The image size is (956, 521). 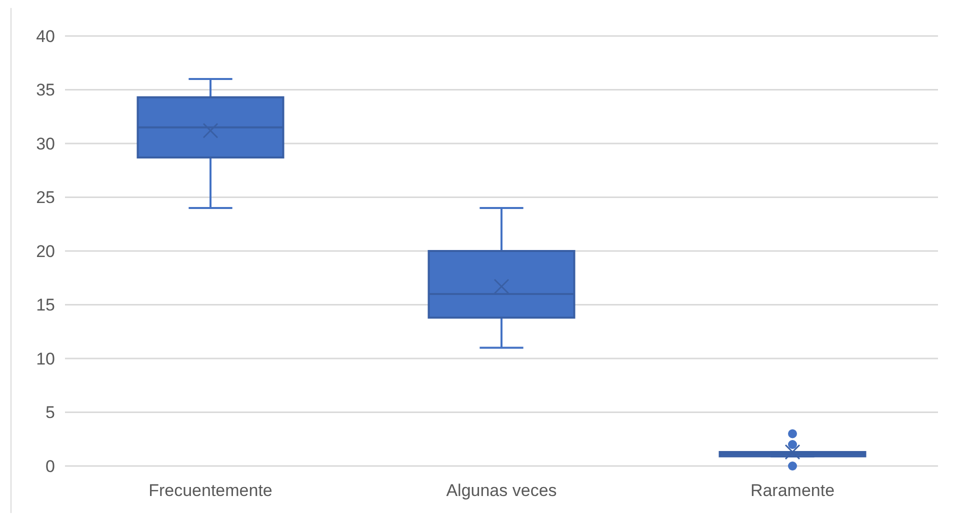 I want to click on y-tick-label: 5, so click(x=50, y=412).